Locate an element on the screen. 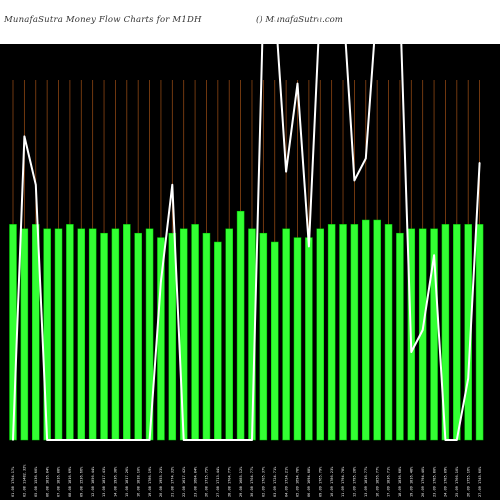 The image size is (500, 500). x-tick-label: 13.09 1816.77% is located at coordinates (366, 481).